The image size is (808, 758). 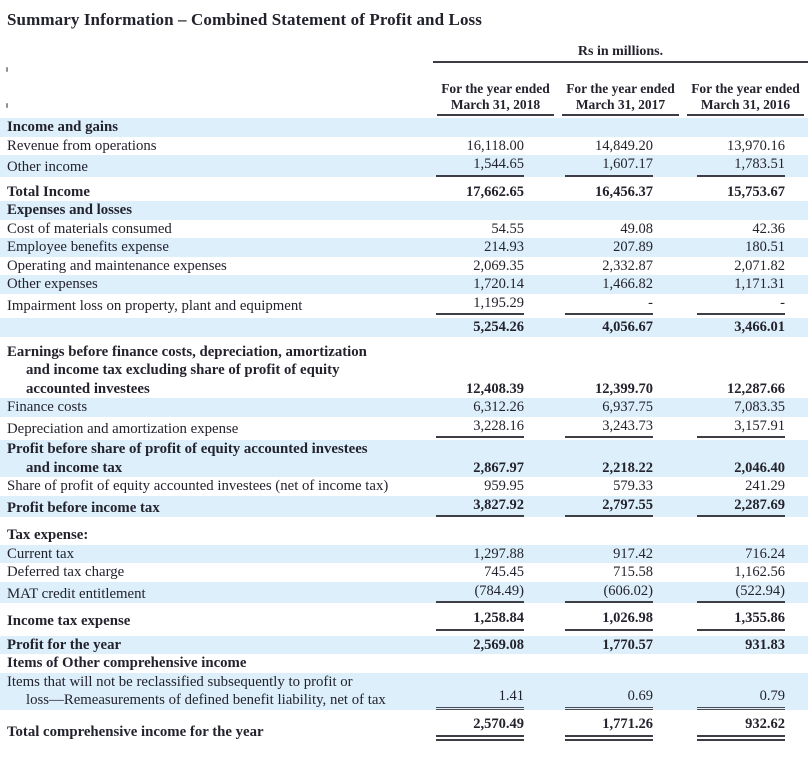 I want to click on statement-row: 5,254.26 4,056.67 3,466.01, so click(x=404, y=327).